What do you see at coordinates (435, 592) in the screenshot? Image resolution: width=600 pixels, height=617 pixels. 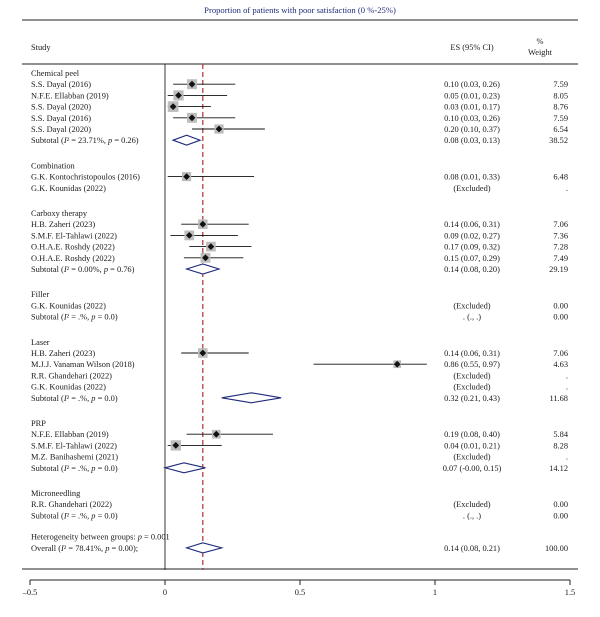 I see `x-tick-label: 1` at bounding box center [435, 592].